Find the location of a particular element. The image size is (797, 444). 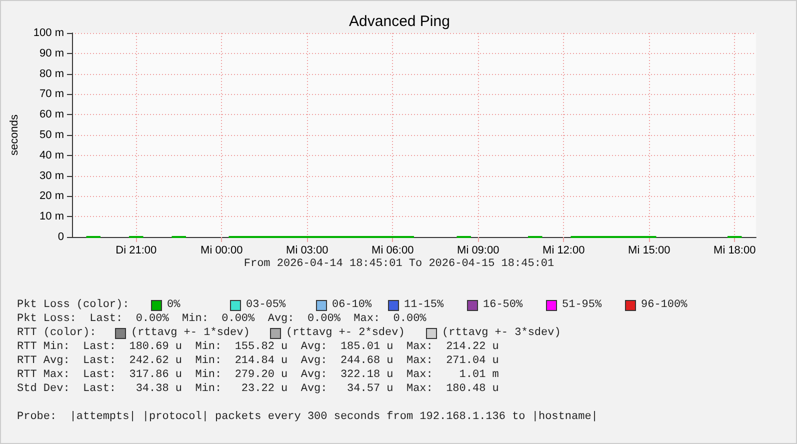

text: Std Dev: Last: 34.38 u Min: 23.22 u Avg: 34.57 u Max: 180.48 u is located at coordinates (258, 389).